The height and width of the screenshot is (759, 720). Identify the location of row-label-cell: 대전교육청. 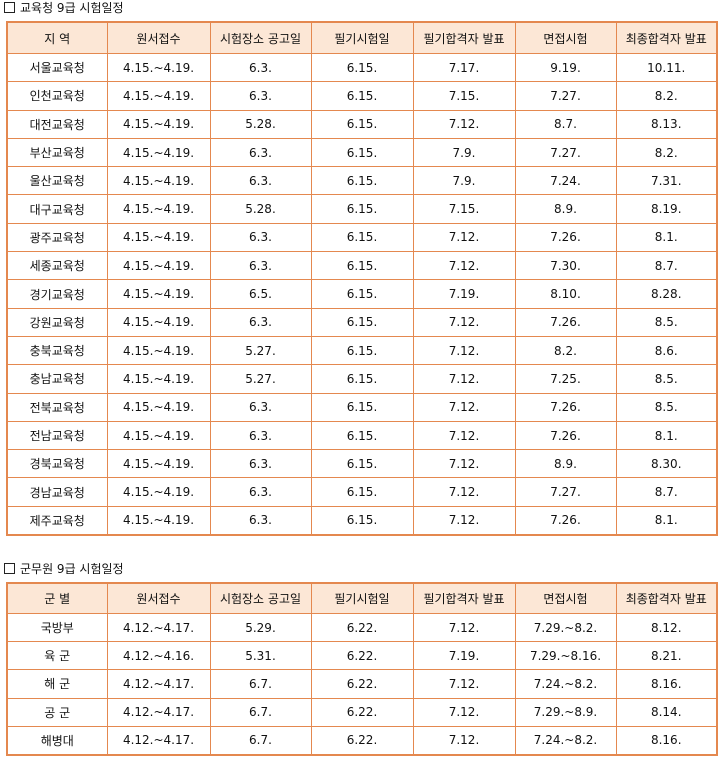
(57, 124).